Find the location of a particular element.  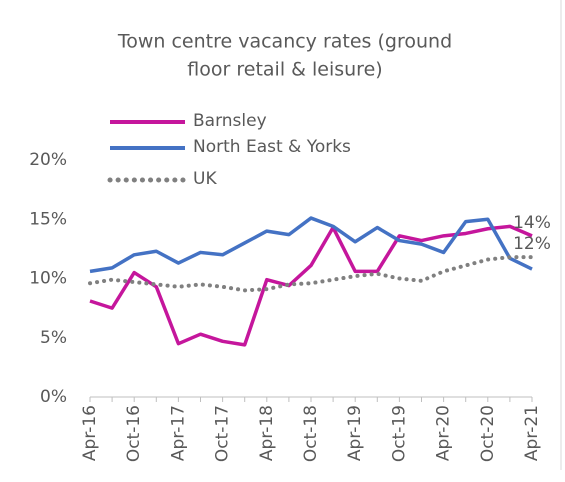

legend-label: North East & Yorks is located at coordinates (272, 147).